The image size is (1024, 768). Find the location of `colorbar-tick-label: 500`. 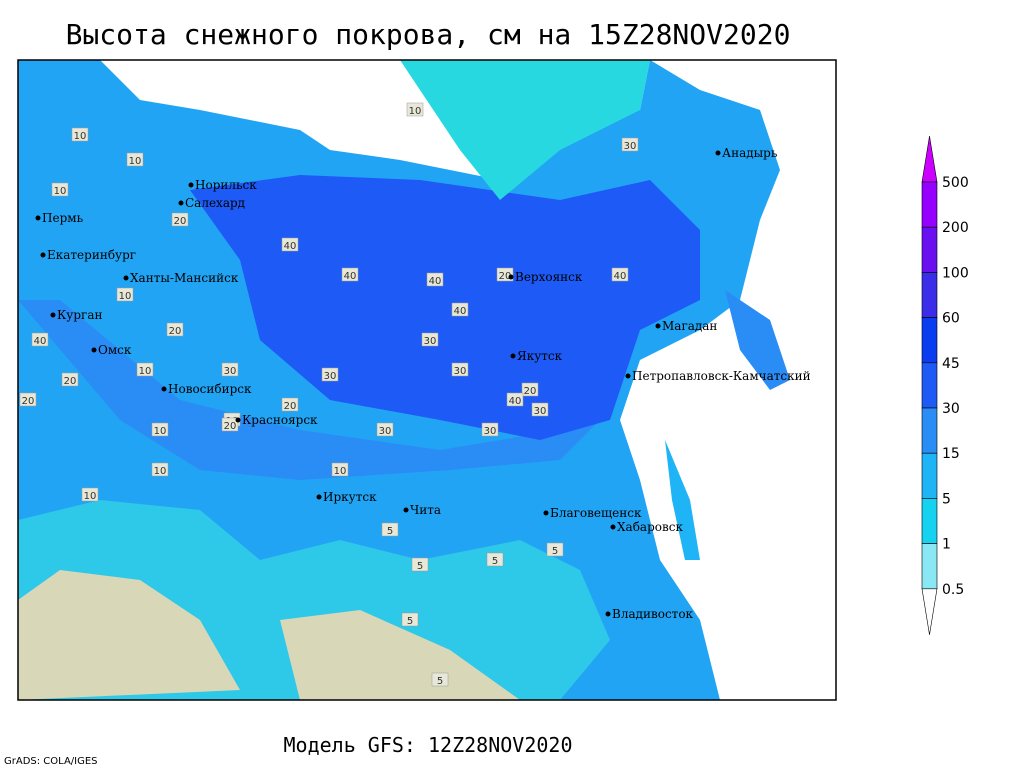

colorbar-tick-label: 500 is located at coordinates (955, 183).